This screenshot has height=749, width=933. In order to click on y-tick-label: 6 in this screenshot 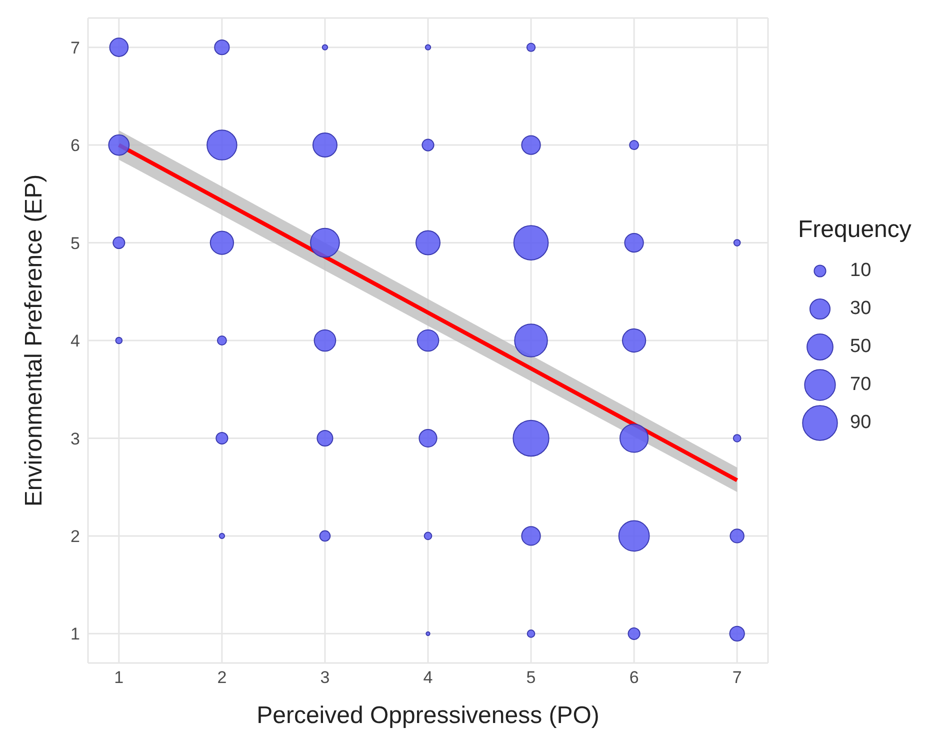, I will do `click(75, 146)`.